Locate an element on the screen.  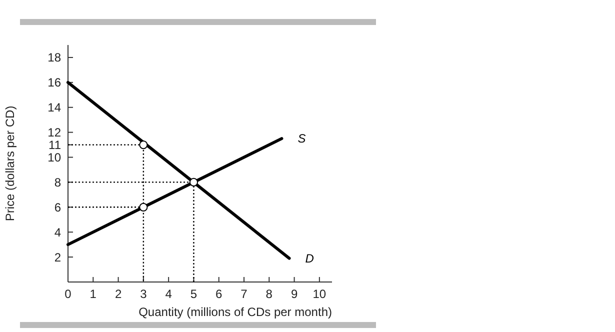
x-tick-label: 1 is located at coordinates (93, 294).